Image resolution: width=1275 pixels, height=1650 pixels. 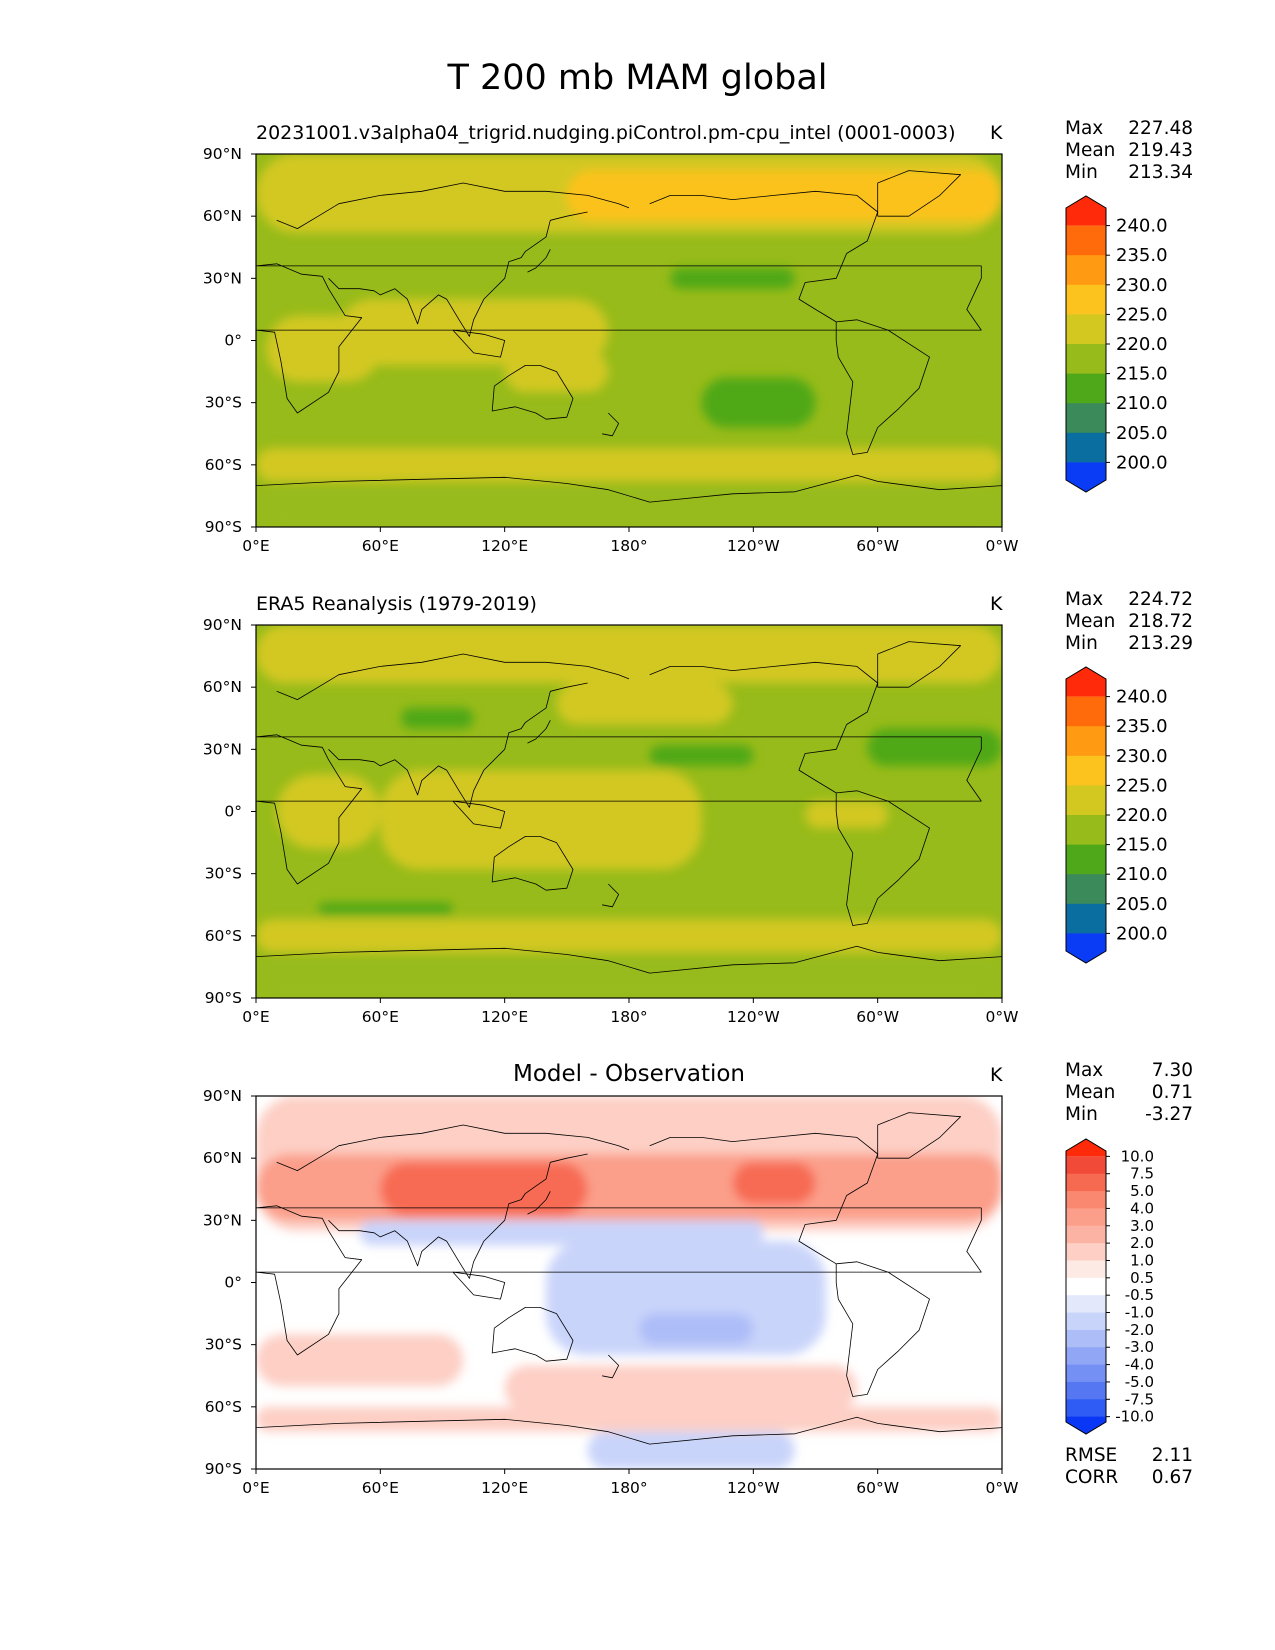 I want to click on colorbar-label: 0.5, so click(x=1142, y=1278).